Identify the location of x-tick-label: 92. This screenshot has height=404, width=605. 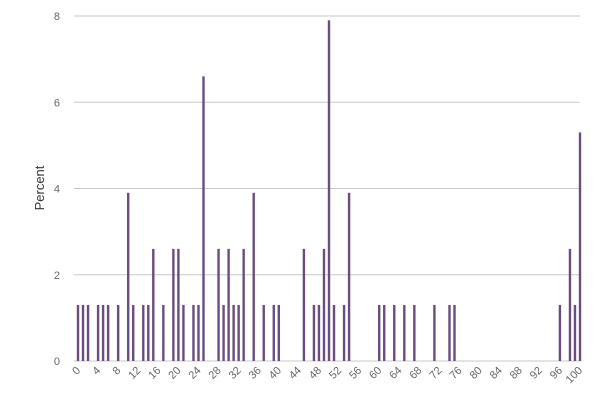
(536, 373).